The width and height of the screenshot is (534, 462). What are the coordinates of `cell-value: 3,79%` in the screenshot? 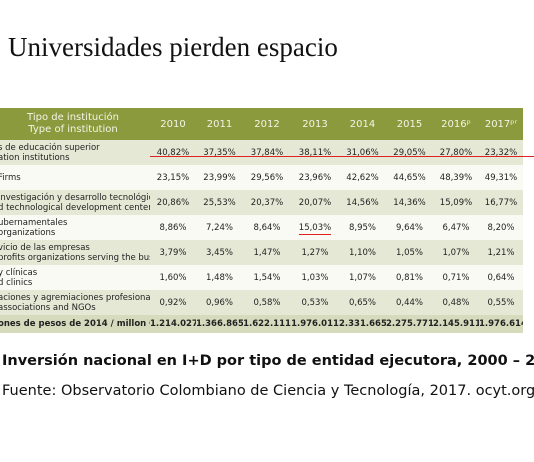 It's located at (173, 252).